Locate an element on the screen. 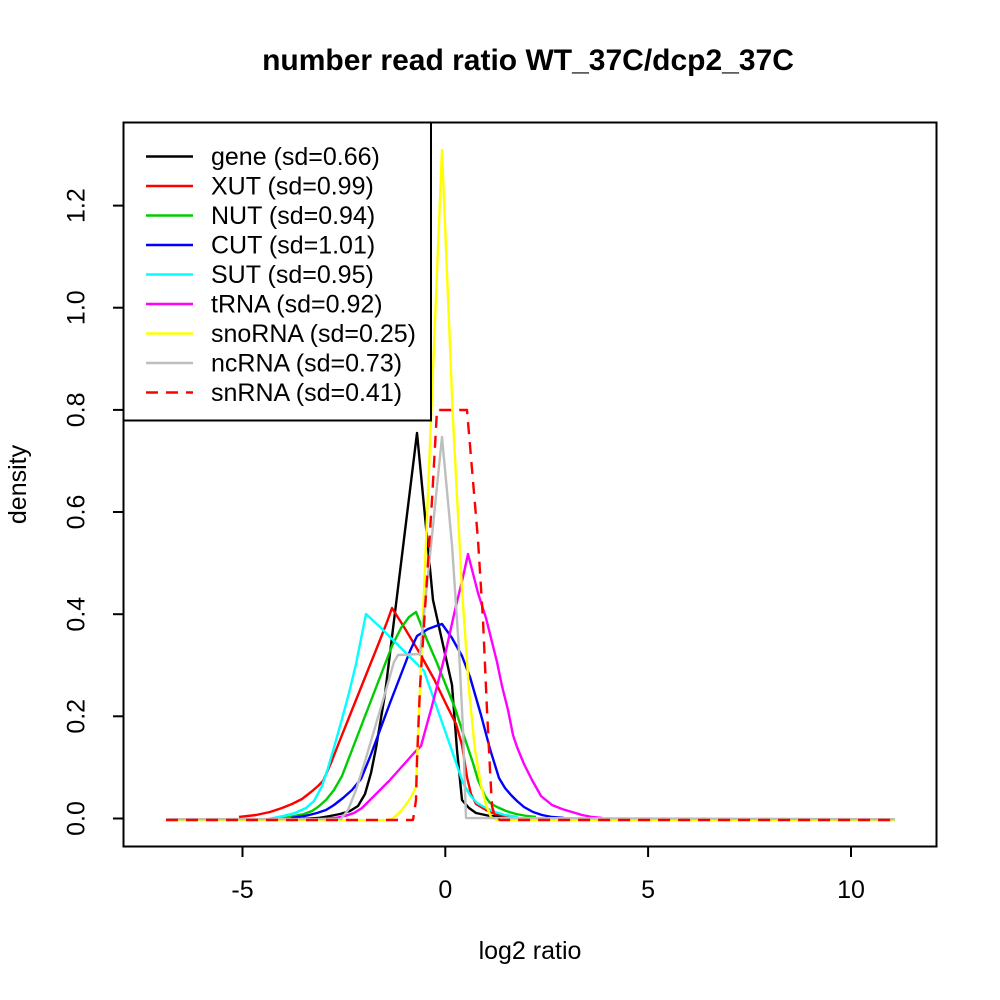 The width and height of the screenshot is (1000, 1000). svg-text:number read ratio WT_37C/dcp2_: number read ratio WT_37C/dcp2_37C is located at coordinates (528, 60).